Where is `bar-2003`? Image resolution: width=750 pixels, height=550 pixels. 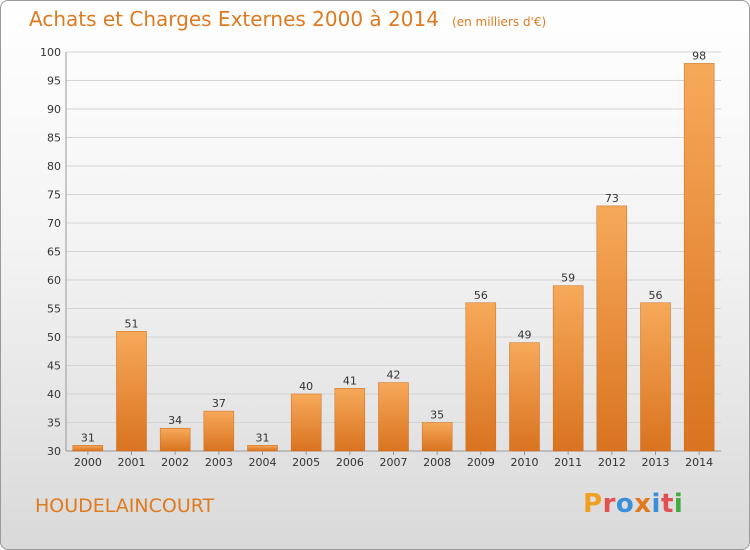 bar-2003 is located at coordinates (219, 431).